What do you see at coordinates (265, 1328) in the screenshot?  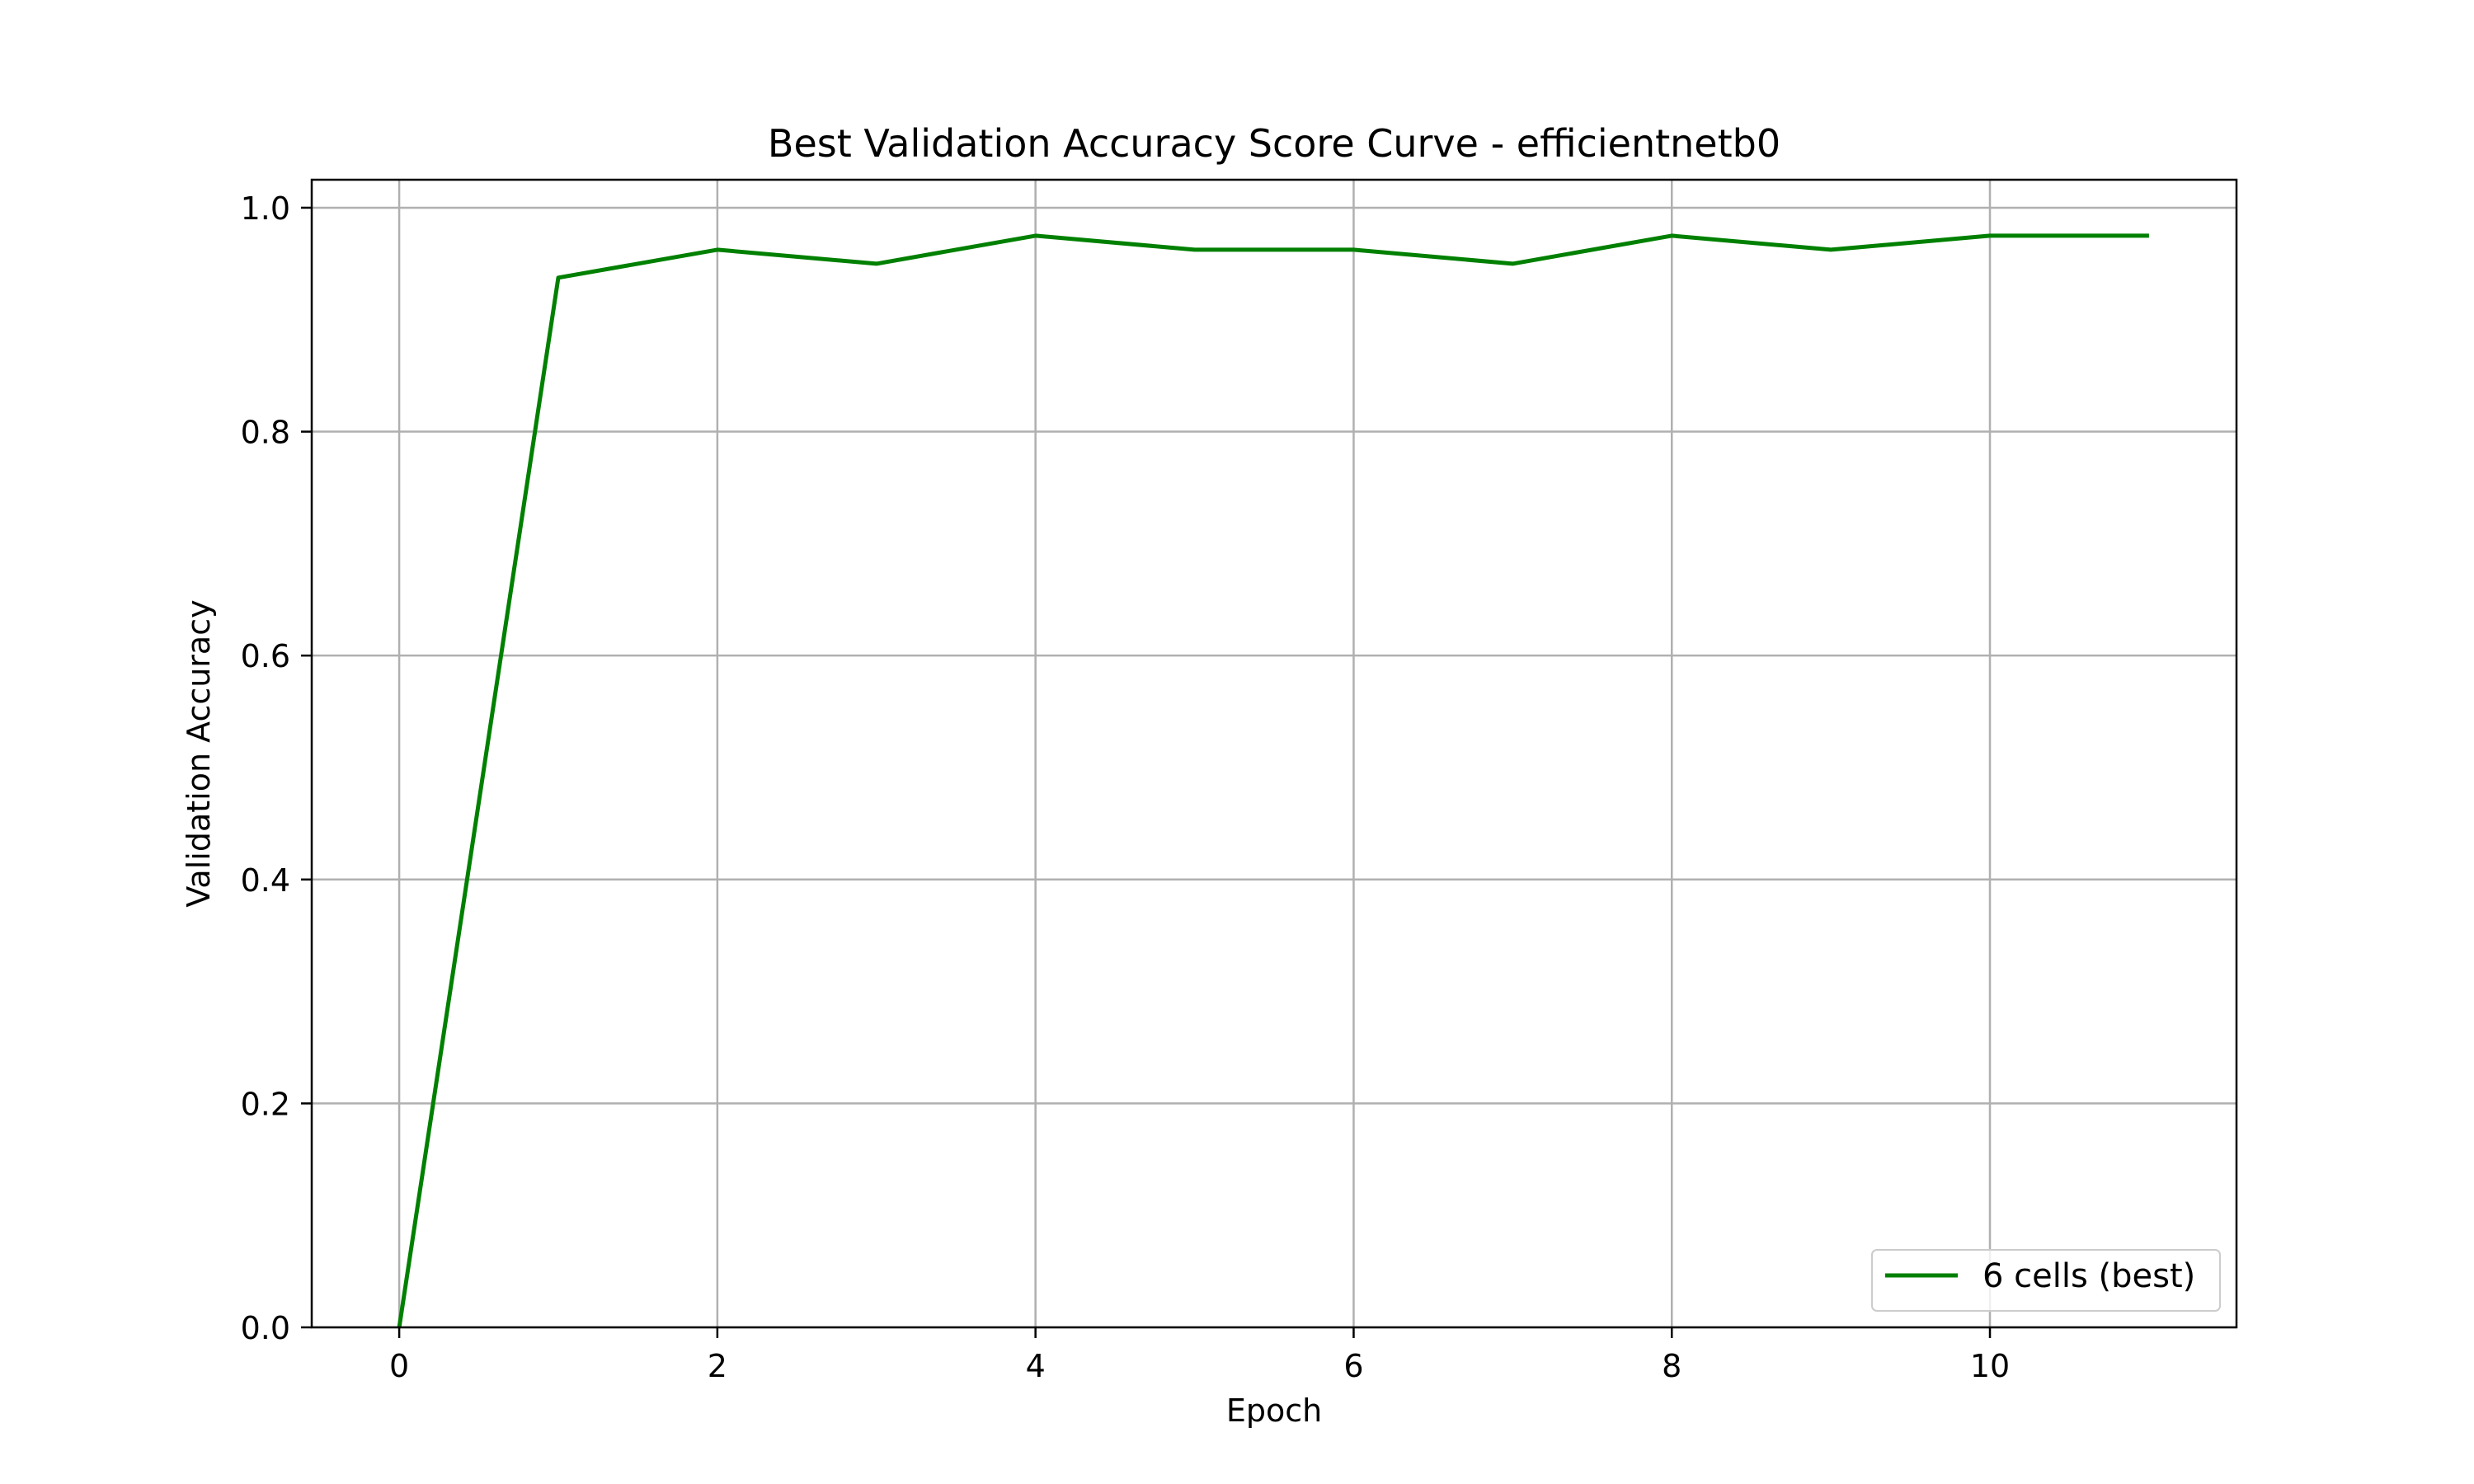 I see `y-tick-label: 0.0` at bounding box center [265, 1328].